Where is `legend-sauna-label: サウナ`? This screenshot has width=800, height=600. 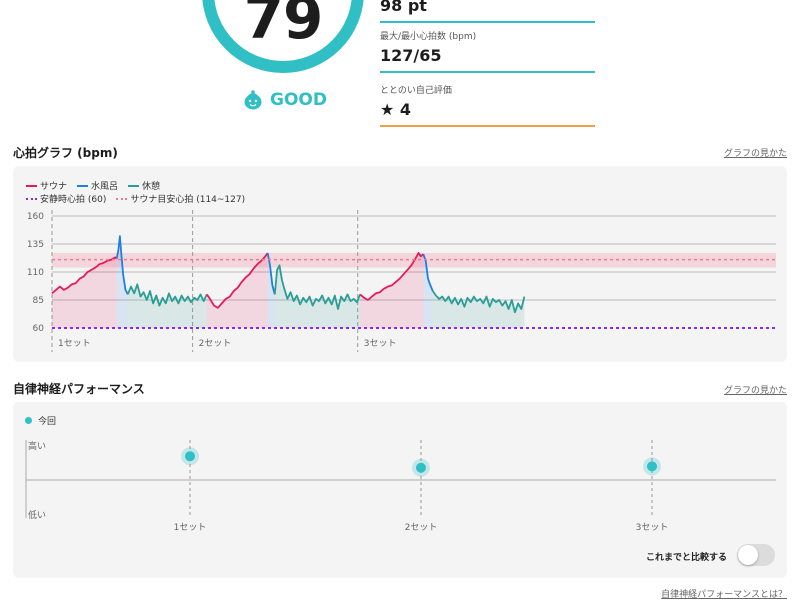 legend-sauna-label: サウナ is located at coordinates (54, 187).